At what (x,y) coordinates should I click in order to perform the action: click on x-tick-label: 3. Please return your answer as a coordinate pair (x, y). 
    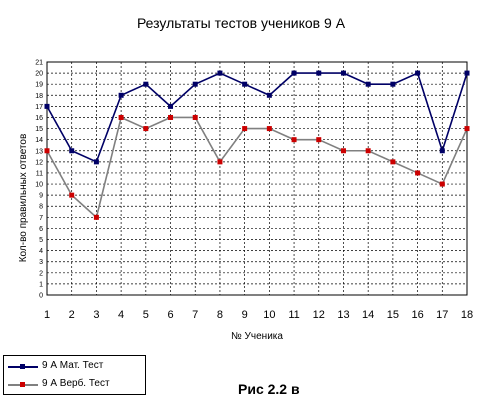
    Looking at the image, I should click on (96, 315).